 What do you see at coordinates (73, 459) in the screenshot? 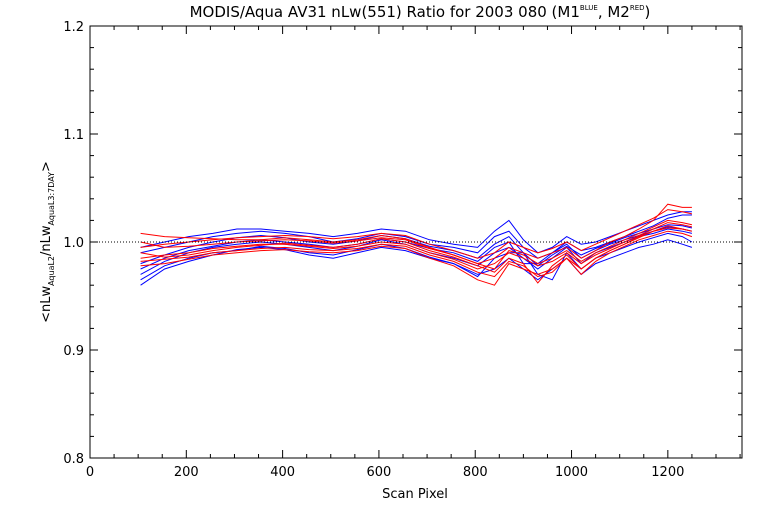
I see `y-tick-label: 0.8` at bounding box center [73, 459].